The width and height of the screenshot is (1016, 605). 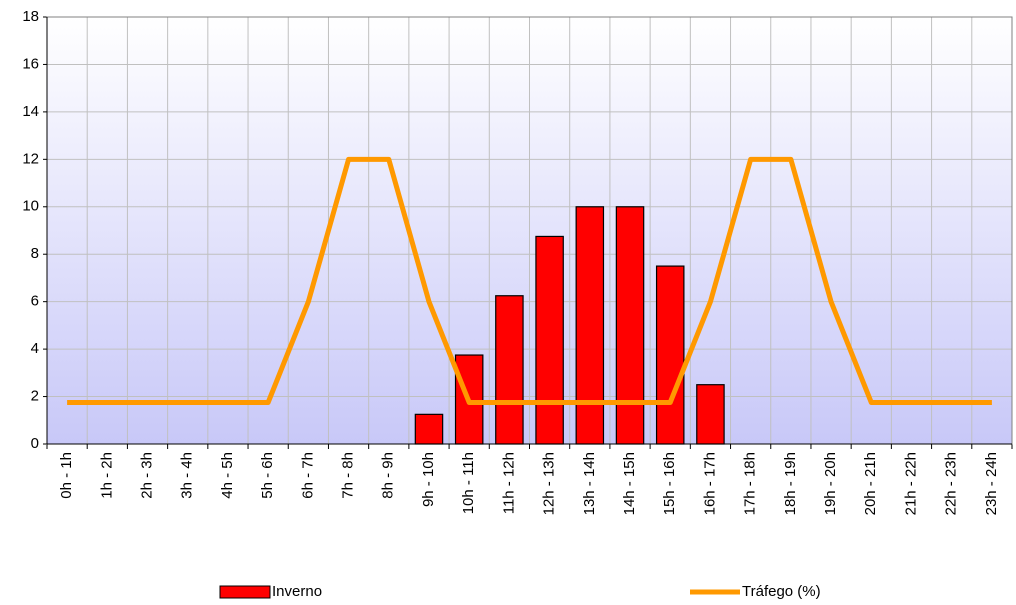 What do you see at coordinates (629, 483) in the screenshot?
I see `x-tick-label: 14h - 15h` at bounding box center [629, 483].